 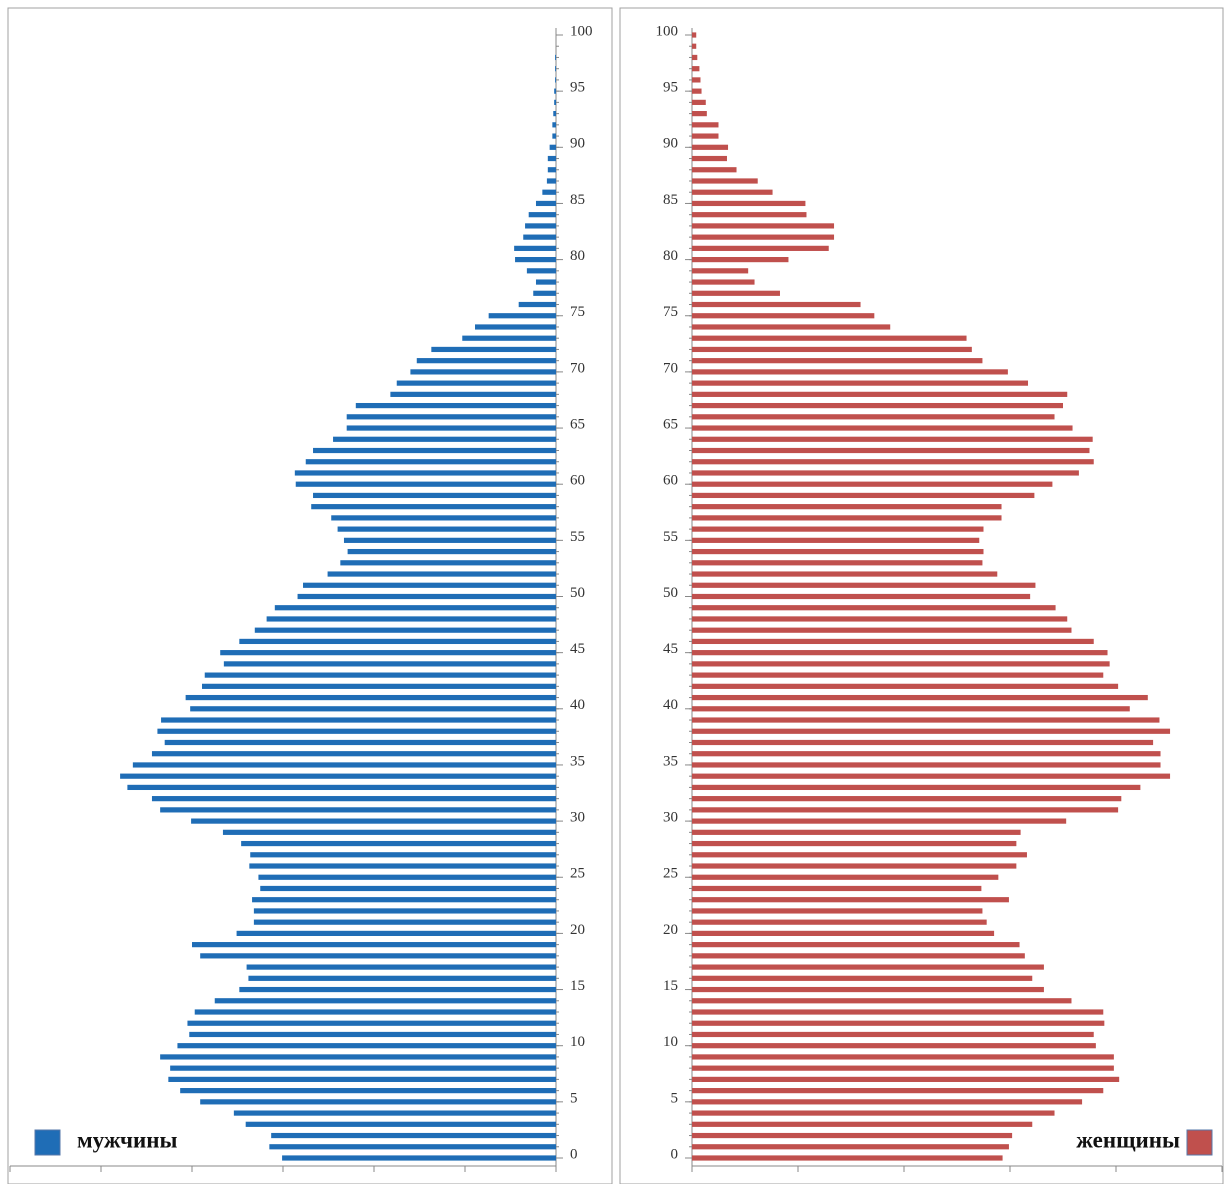 I want to click on y-tick-label: 70, so click(x=577, y=368).